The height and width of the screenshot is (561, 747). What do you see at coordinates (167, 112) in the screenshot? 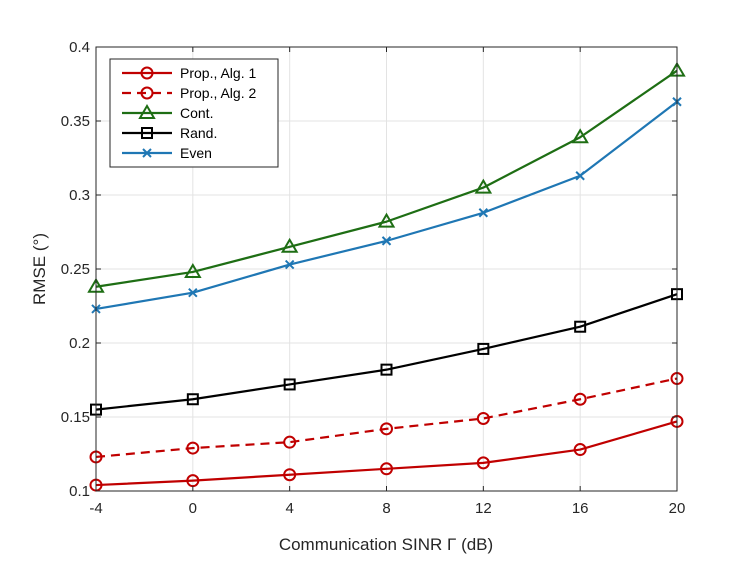
I see `legend-entry: Cont.` at bounding box center [167, 112].